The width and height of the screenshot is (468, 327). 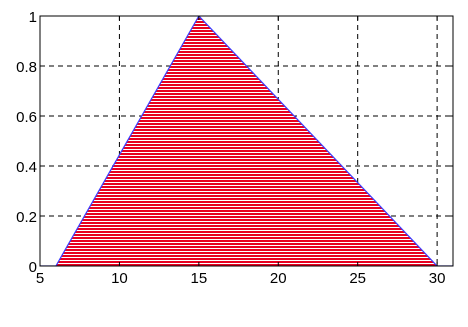 I want to click on y-tick-labels: 0 0.2 0.4 0.6 0.8 1, so click(x=26, y=142).